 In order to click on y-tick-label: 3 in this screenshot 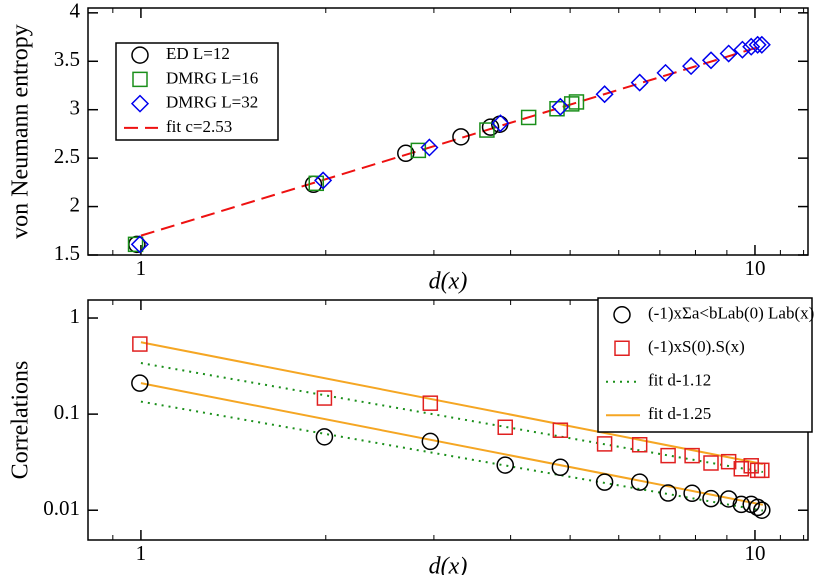, I will do `click(75, 108)`.